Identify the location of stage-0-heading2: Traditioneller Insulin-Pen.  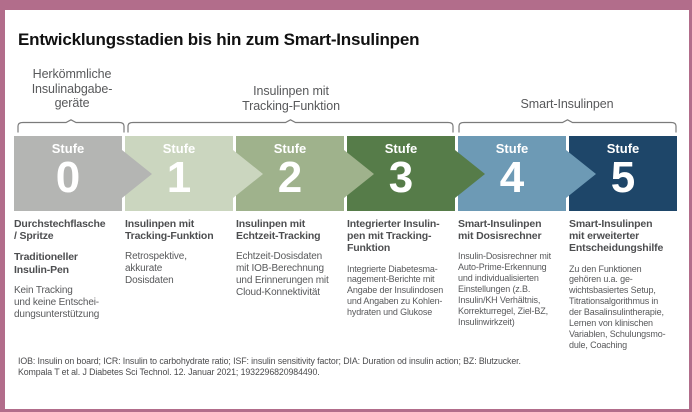
(46, 263).